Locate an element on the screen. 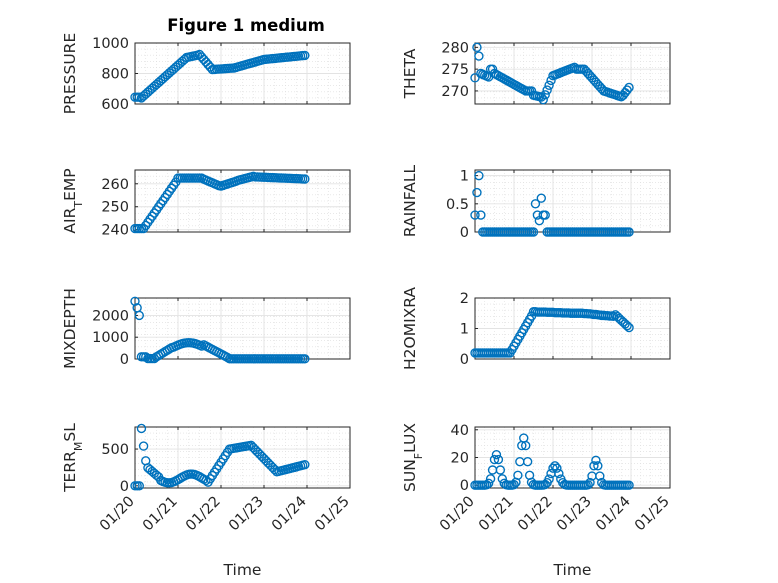 This screenshot has height=583, width=778. x-tick-label: 01/23 is located at coordinates (246, 514).